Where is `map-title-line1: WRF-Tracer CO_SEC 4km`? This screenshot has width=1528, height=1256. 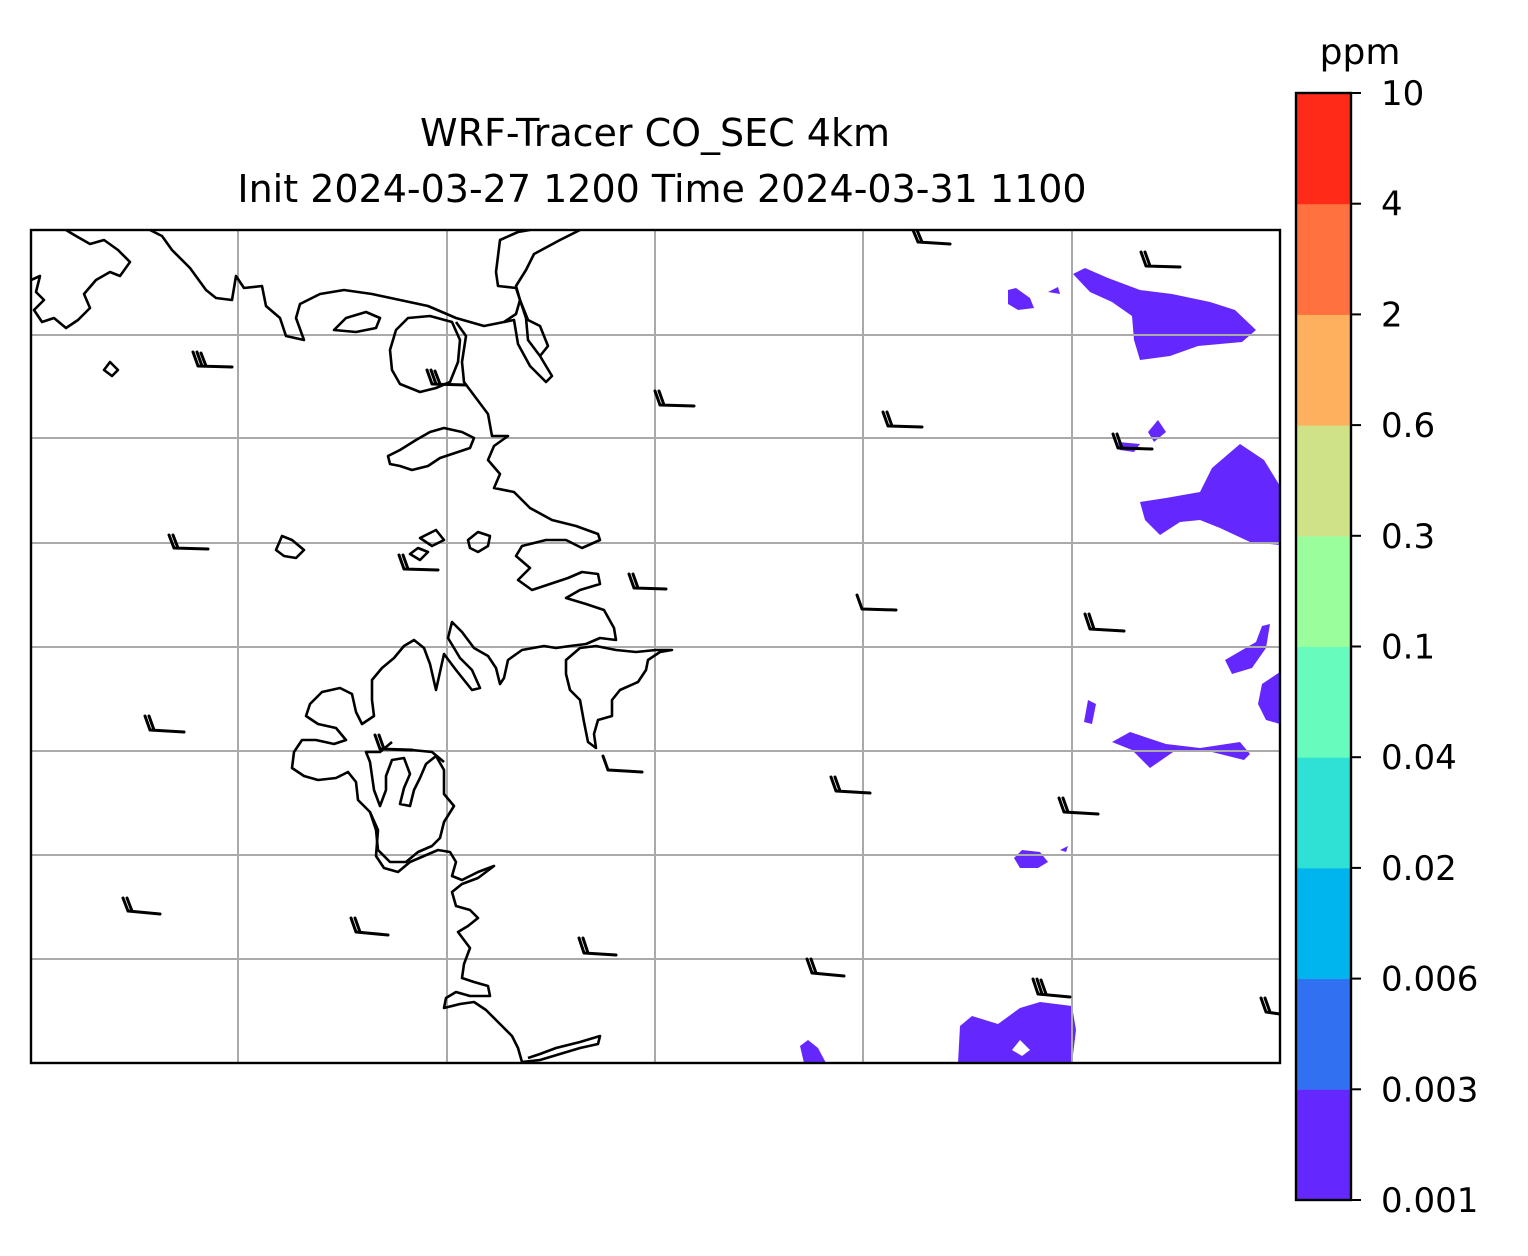 map-title-line1: WRF-Tracer CO_SEC 4km is located at coordinates (655, 133).